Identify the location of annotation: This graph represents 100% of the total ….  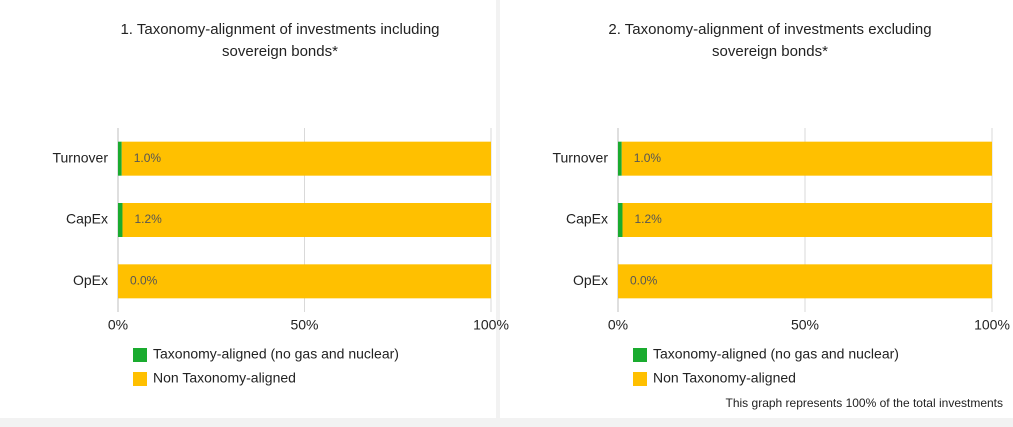
(864, 403).